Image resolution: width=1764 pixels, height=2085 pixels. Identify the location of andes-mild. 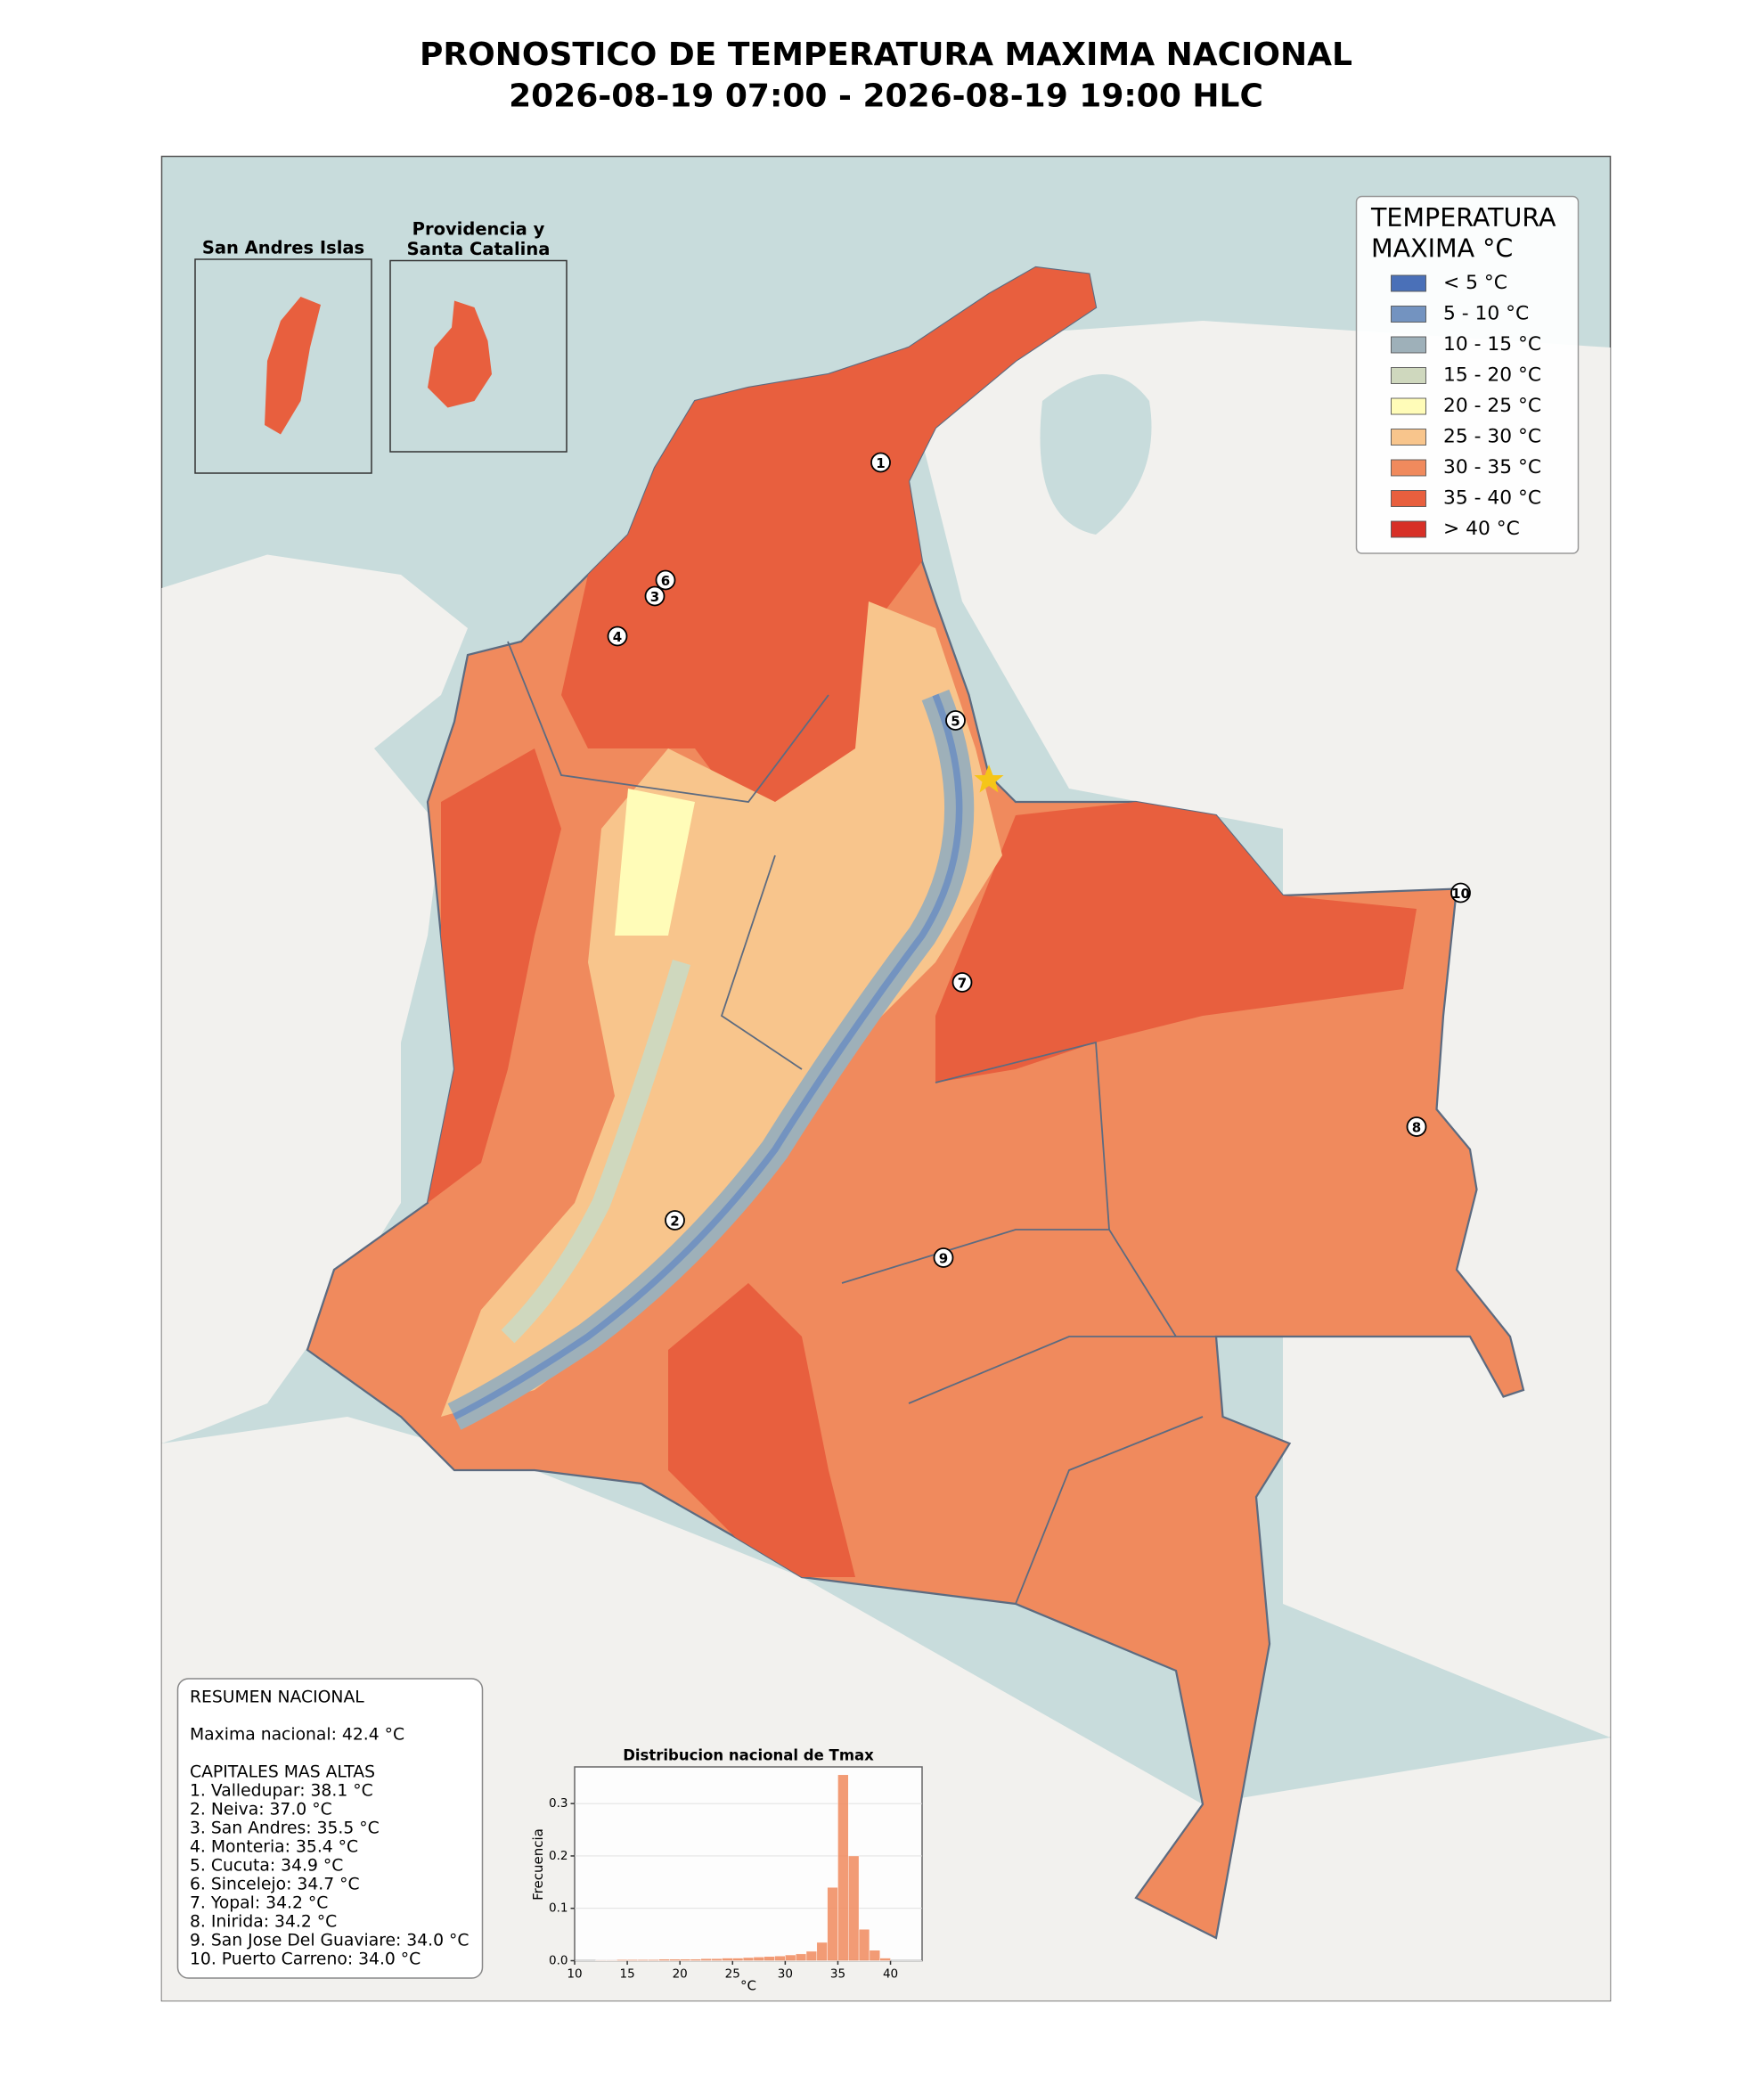
(655, 862).